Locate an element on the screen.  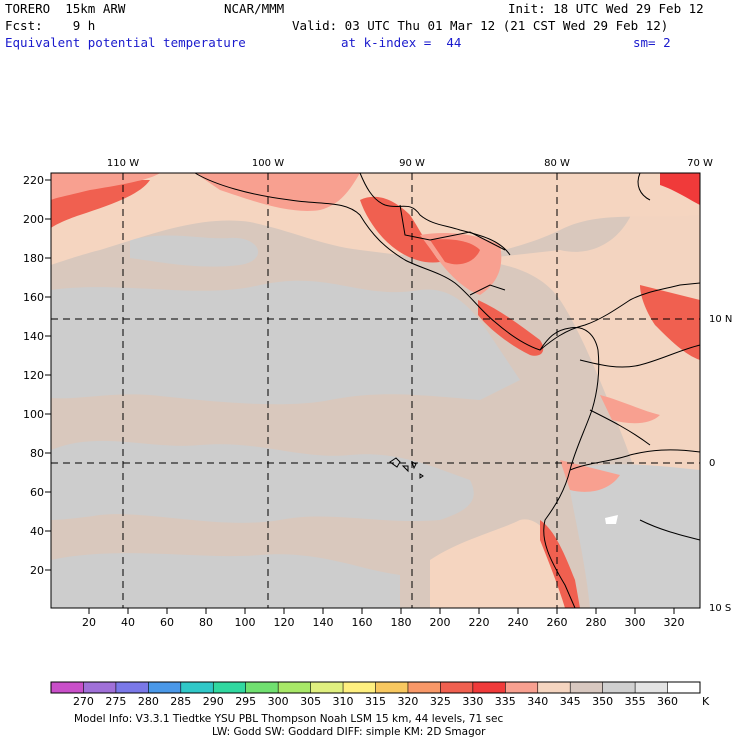
longitude-label: 90 W is located at coordinates (412, 163).